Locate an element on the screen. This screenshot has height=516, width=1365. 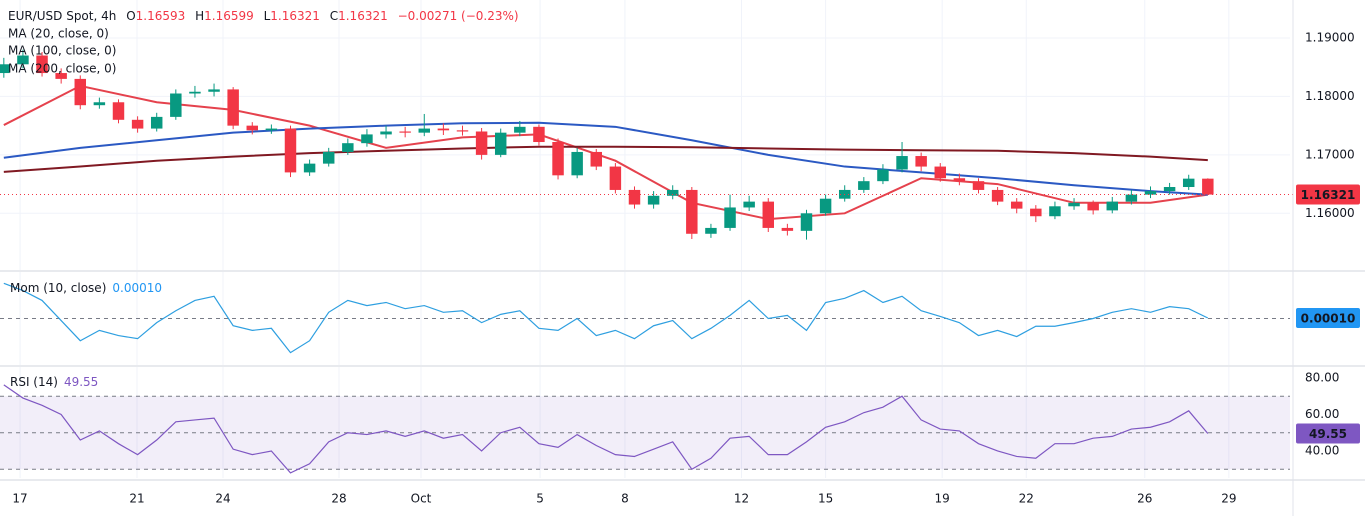
indicator-header: RSI (14) 49.55 is located at coordinates (54, 382).